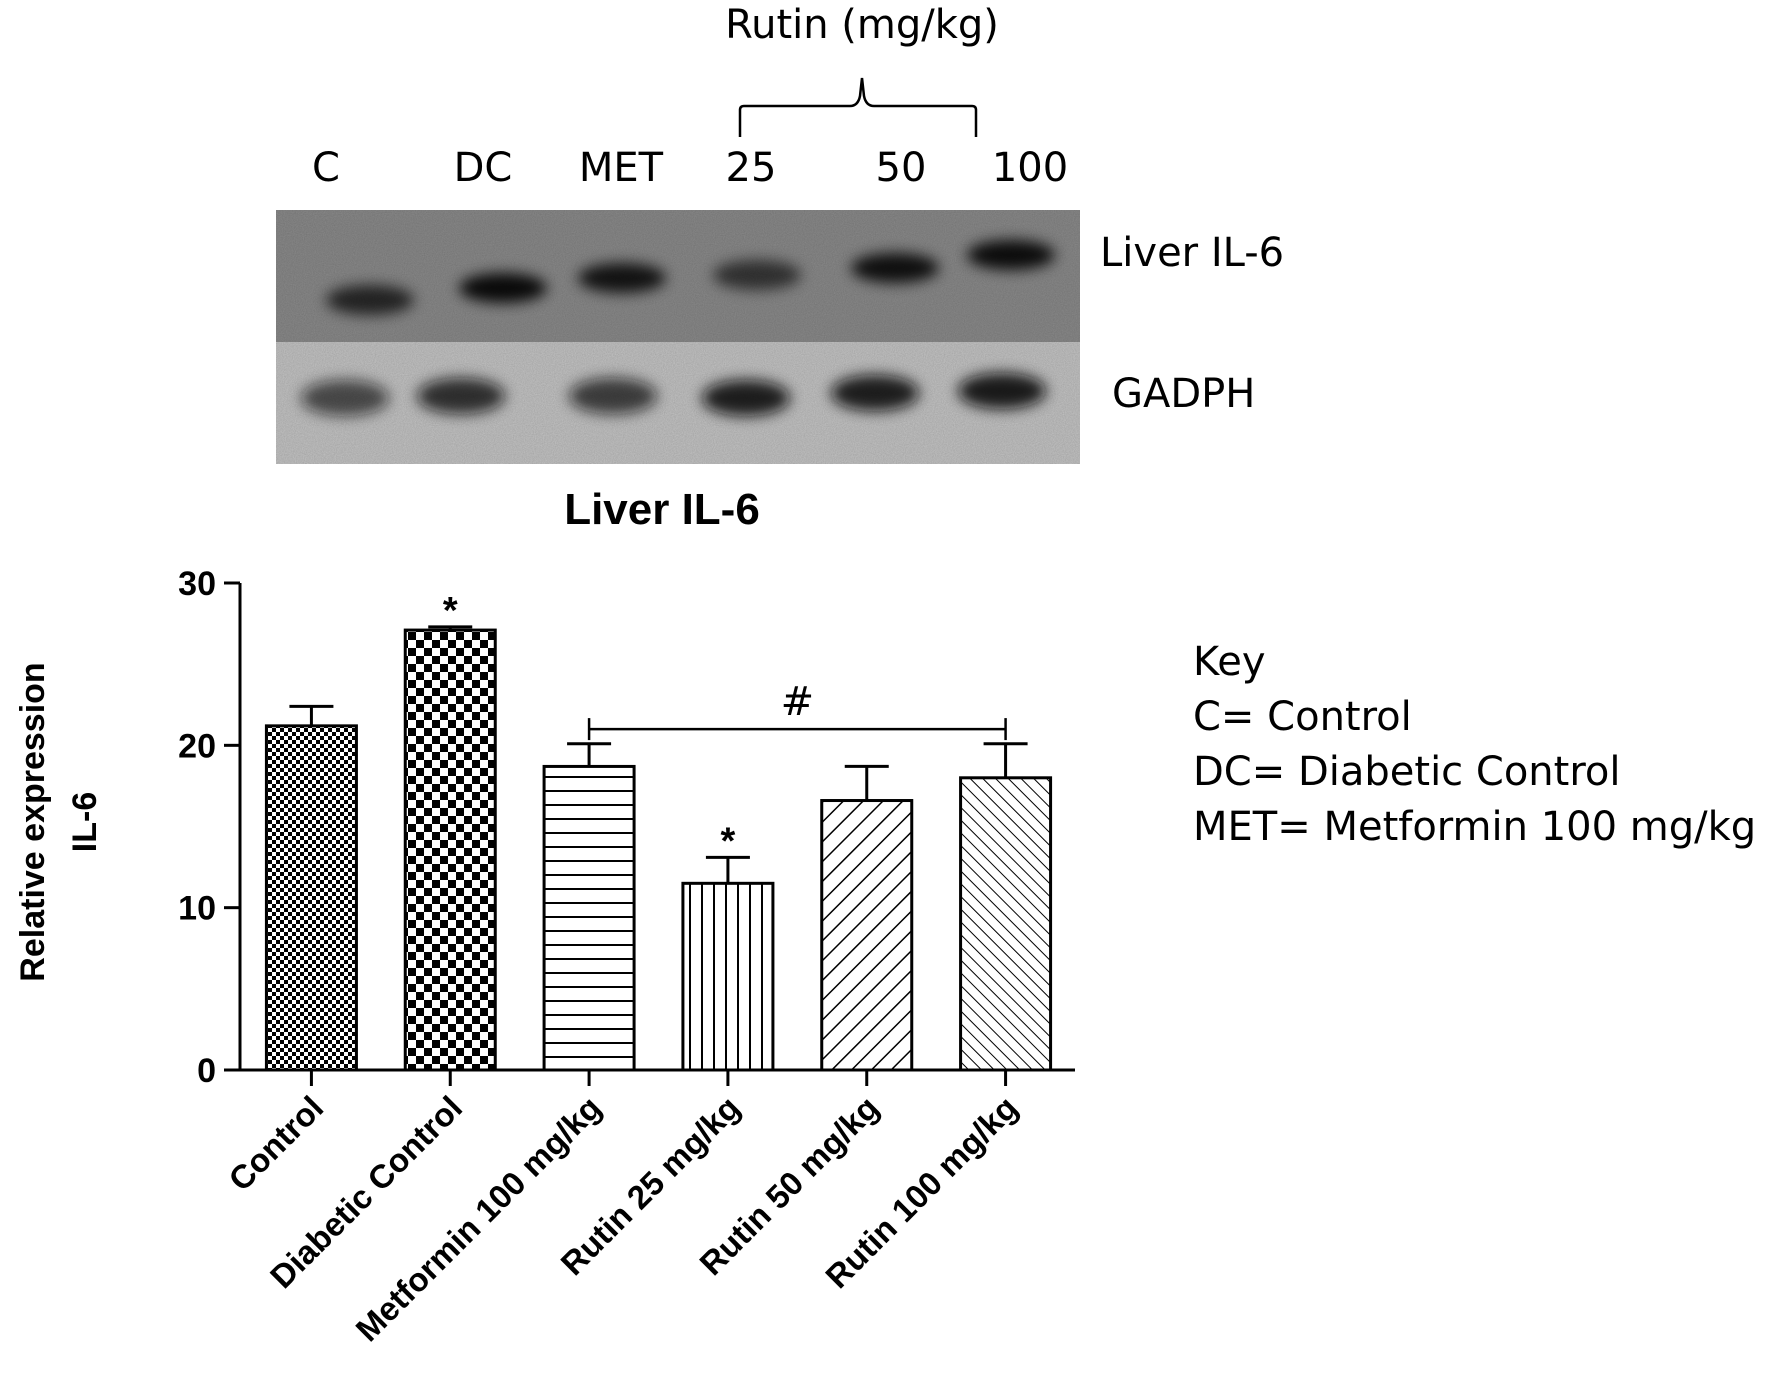 The image size is (1772, 1382). Describe the element at coordinates (1006, 924) in the screenshot. I see `bar-rutin-100-mg-kg` at that location.